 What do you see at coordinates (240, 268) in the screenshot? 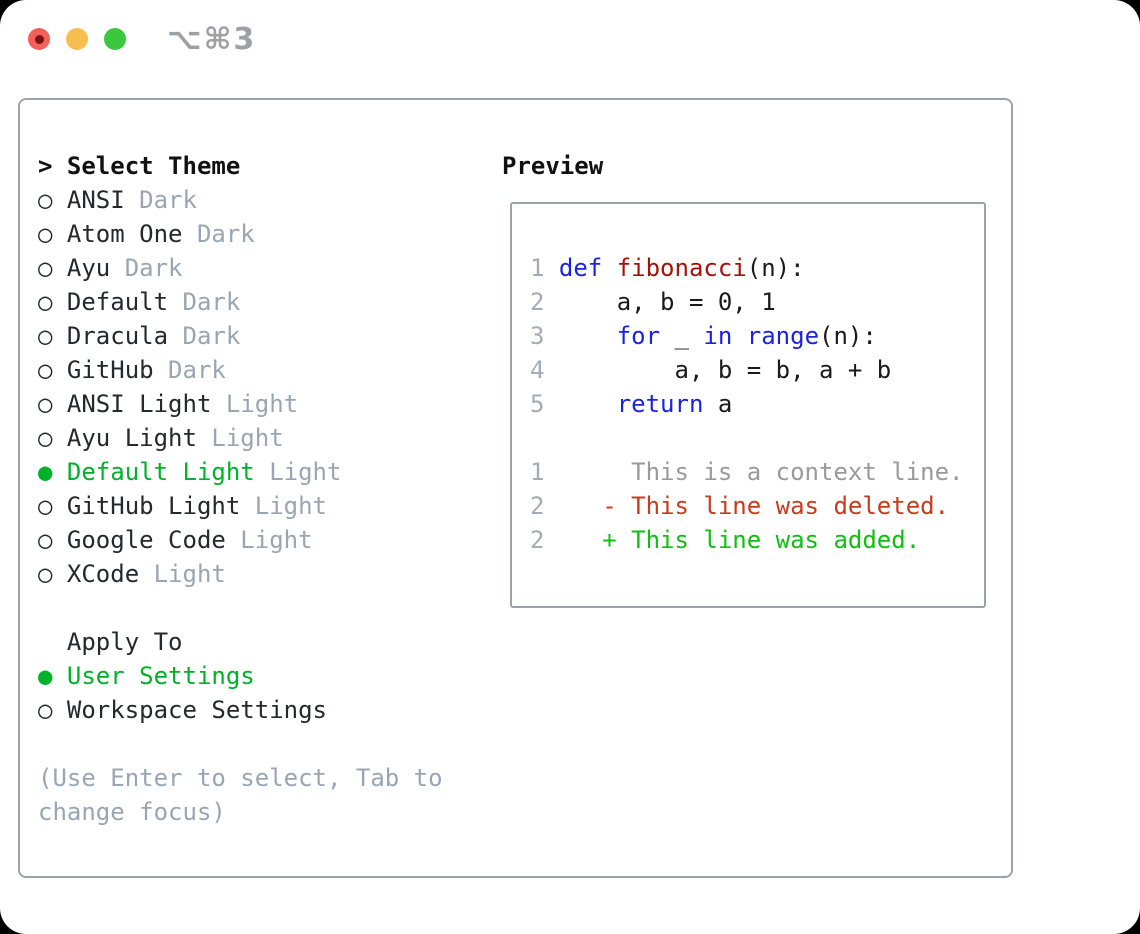
I see `theme-option-ayu: ○ Ayu Dark` at bounding box center [240, 268].